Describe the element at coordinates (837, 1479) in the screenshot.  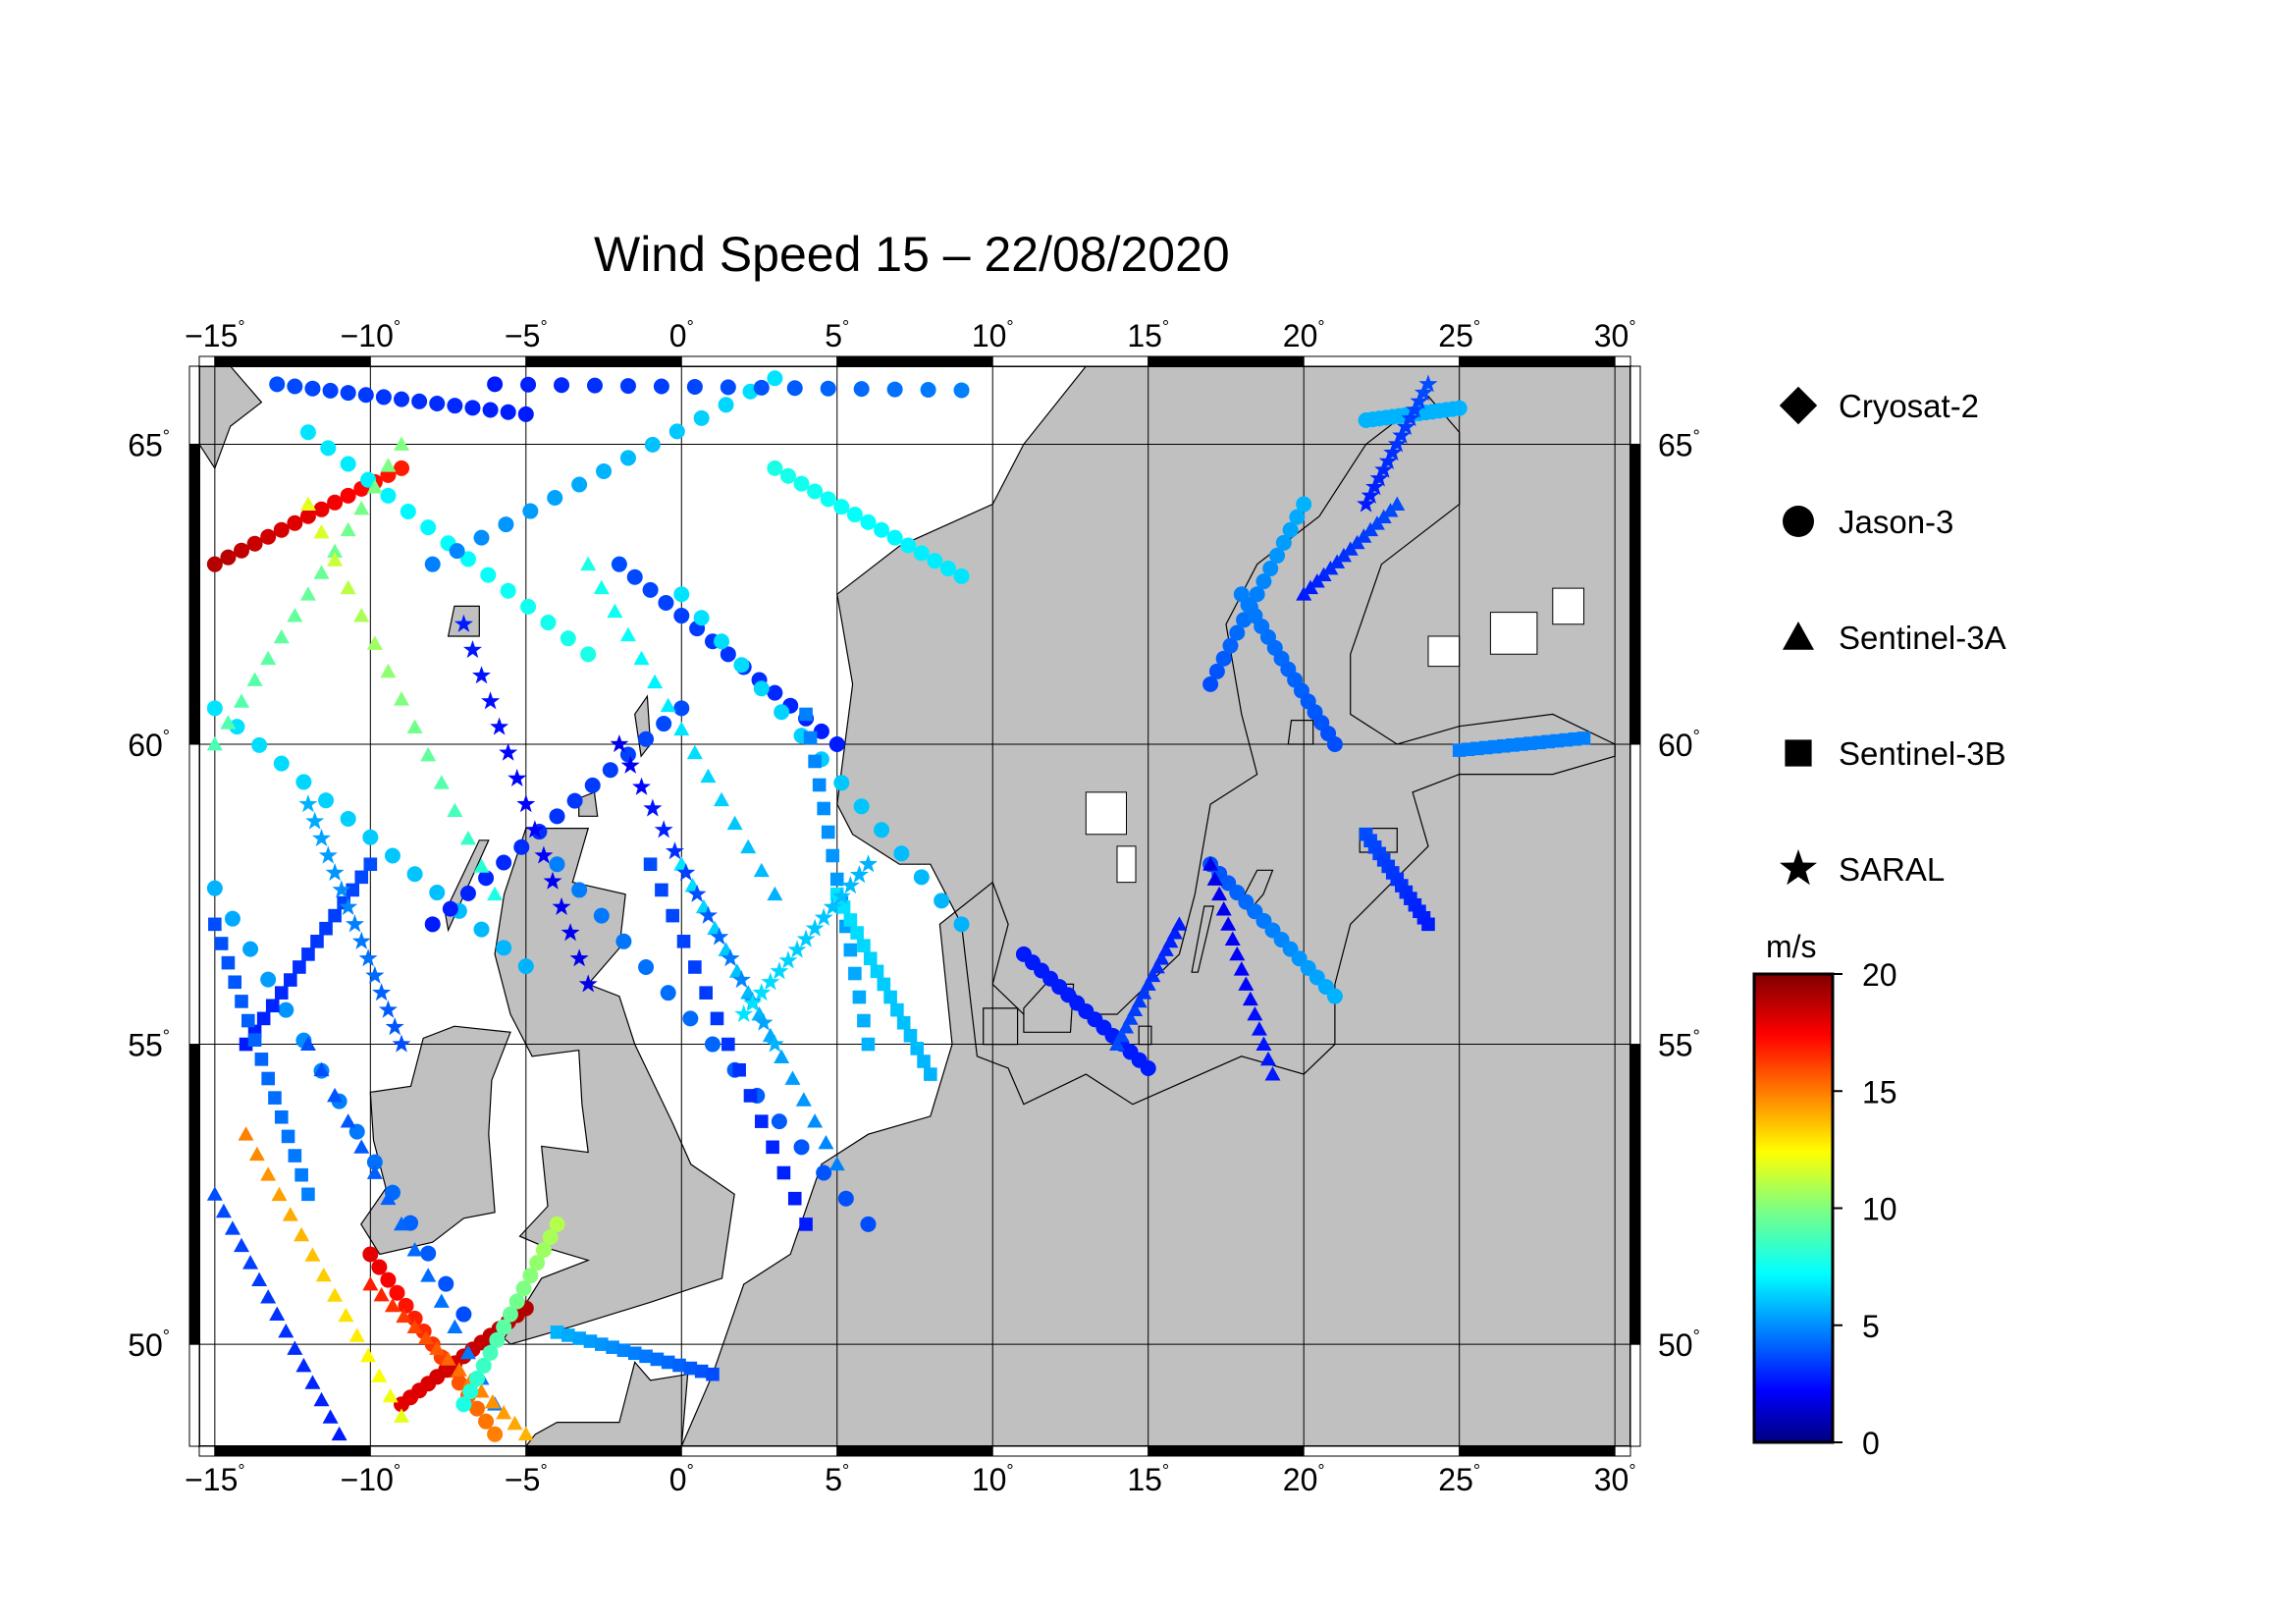
I see `lon-tick-label-bottom: 5°` at that location.